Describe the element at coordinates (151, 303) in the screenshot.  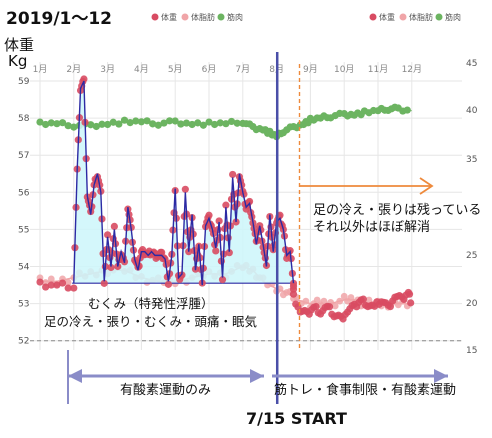
I see `left-note-line1: むくみ（特発性浮腫）` at that location.